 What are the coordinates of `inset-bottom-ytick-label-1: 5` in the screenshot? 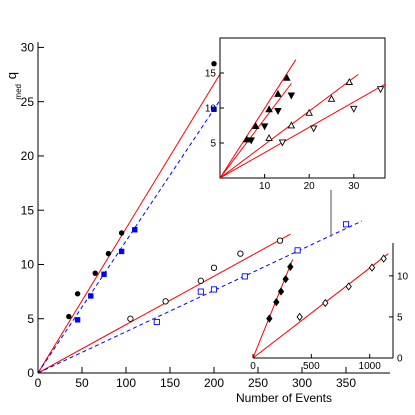 It's located at (400, 317).